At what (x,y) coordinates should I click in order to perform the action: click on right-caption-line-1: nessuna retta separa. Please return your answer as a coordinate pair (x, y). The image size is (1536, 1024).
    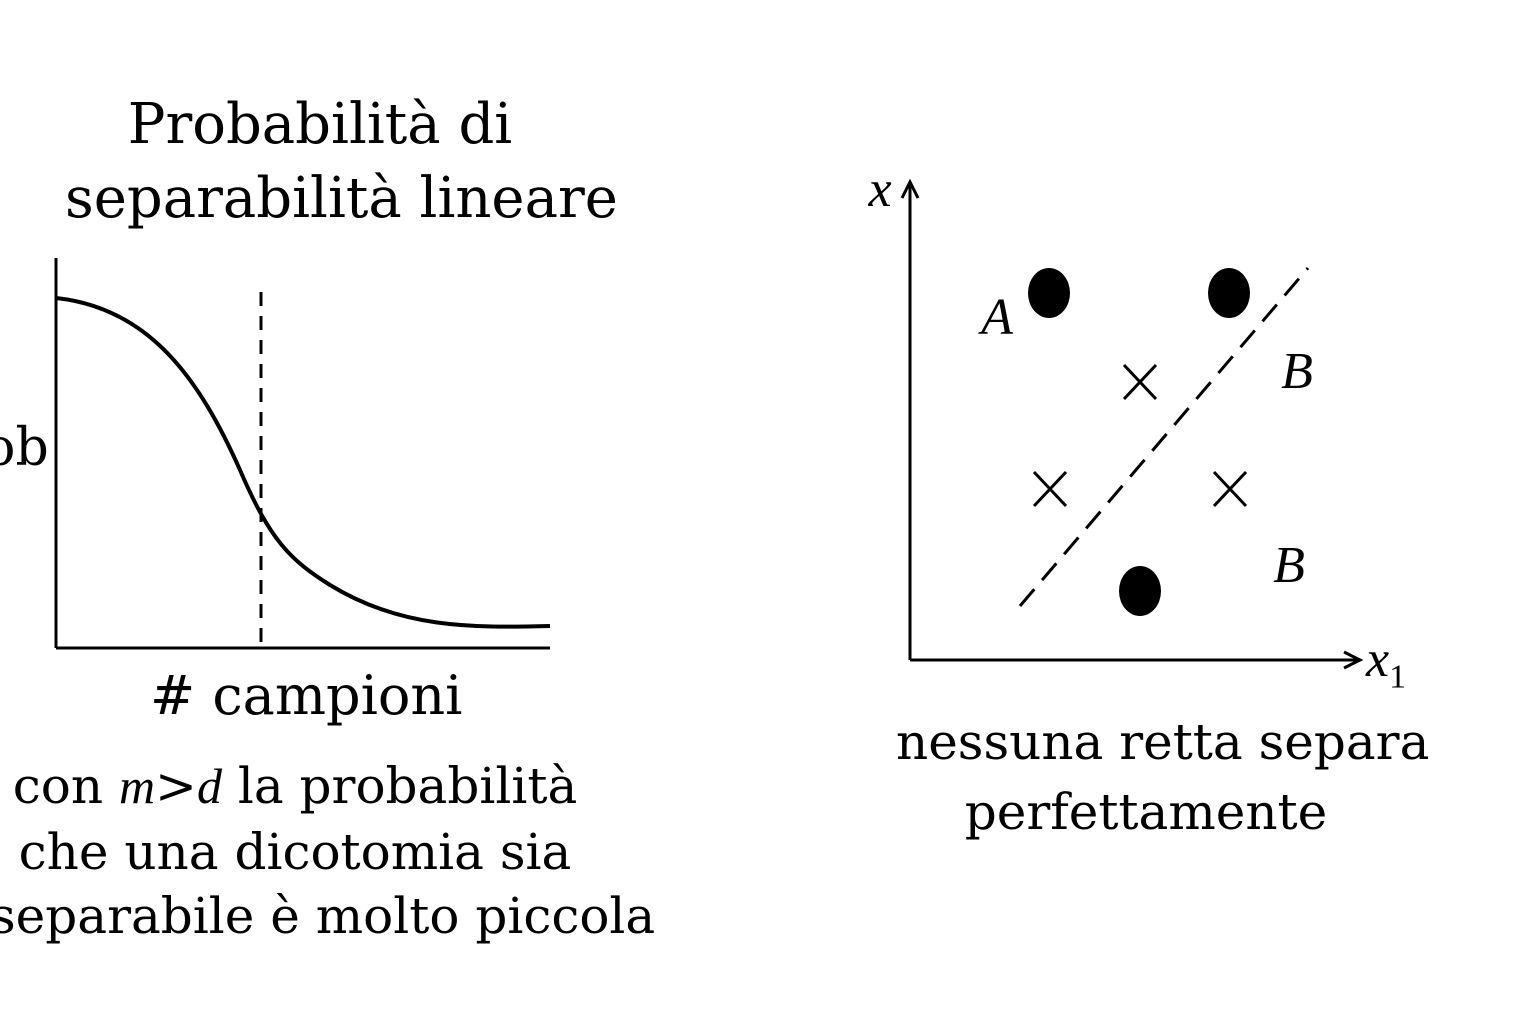
    Looking at the image, I should click on (1163, 742).